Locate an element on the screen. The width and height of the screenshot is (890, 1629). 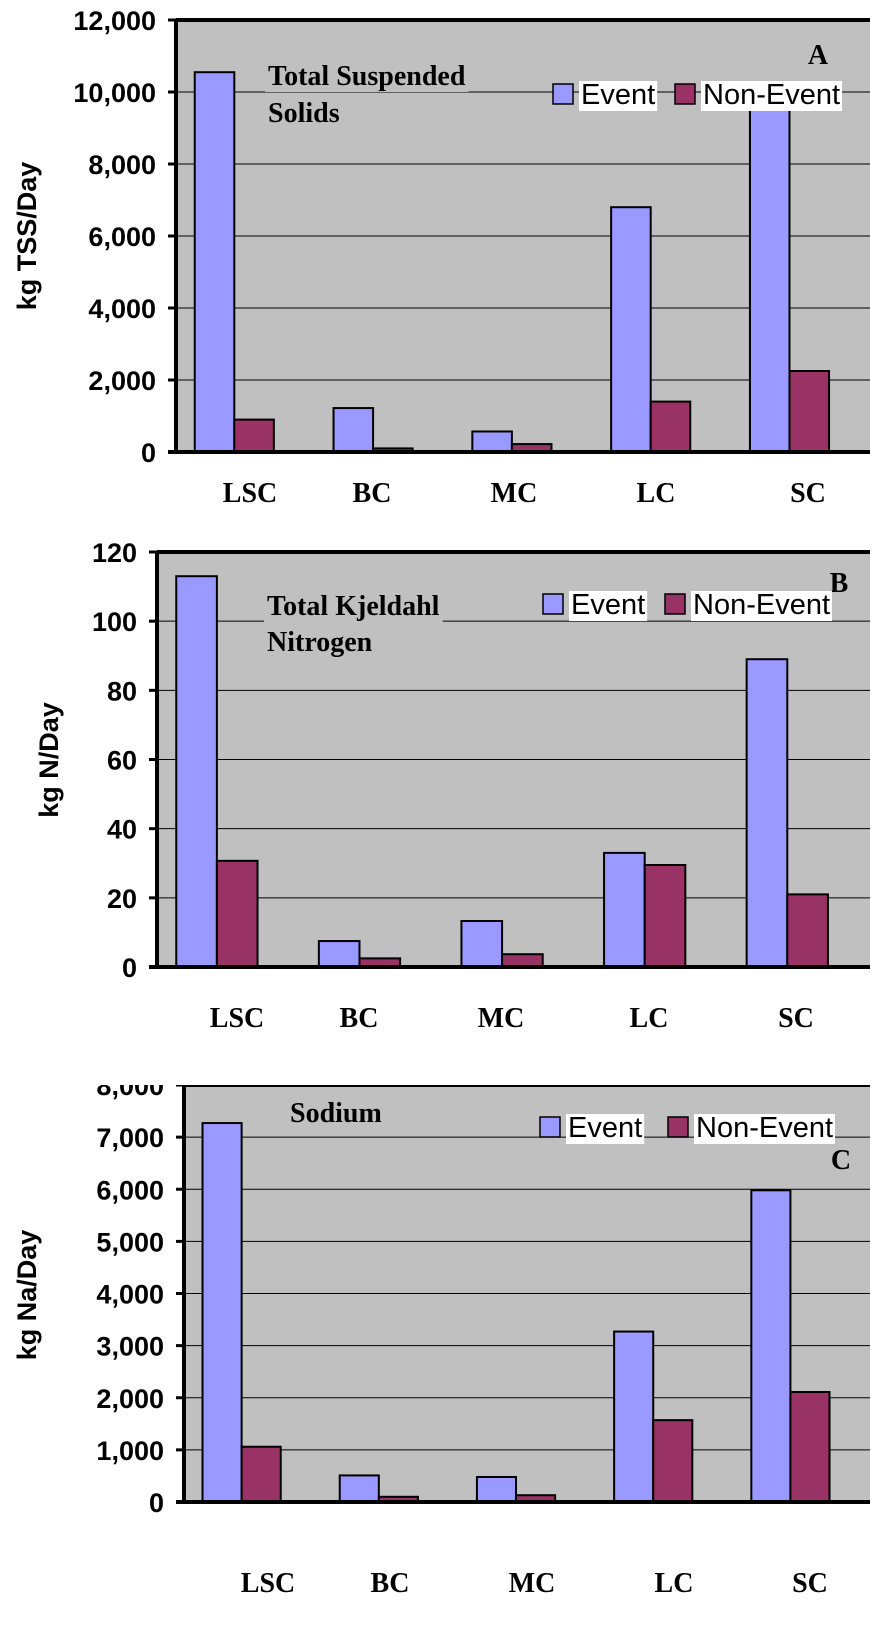
y-axis-label: kg TSS/Day is located at coordinates (27, 236).